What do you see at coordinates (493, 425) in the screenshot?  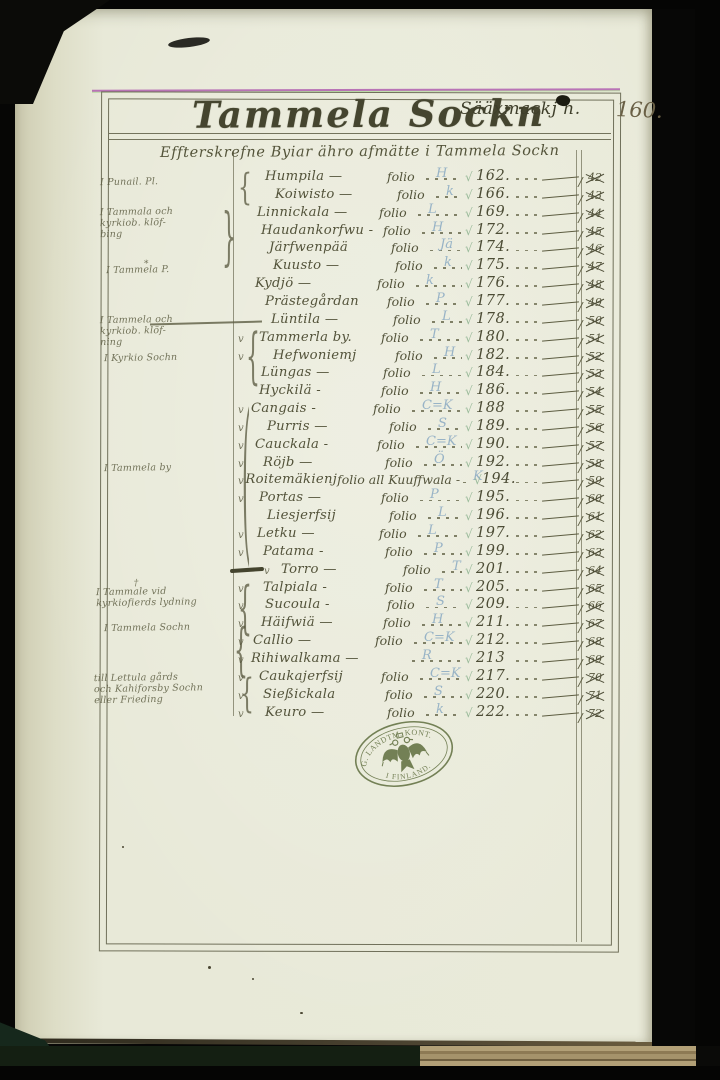 I see `folio-number: 189.` at bounding box center [493, 425].